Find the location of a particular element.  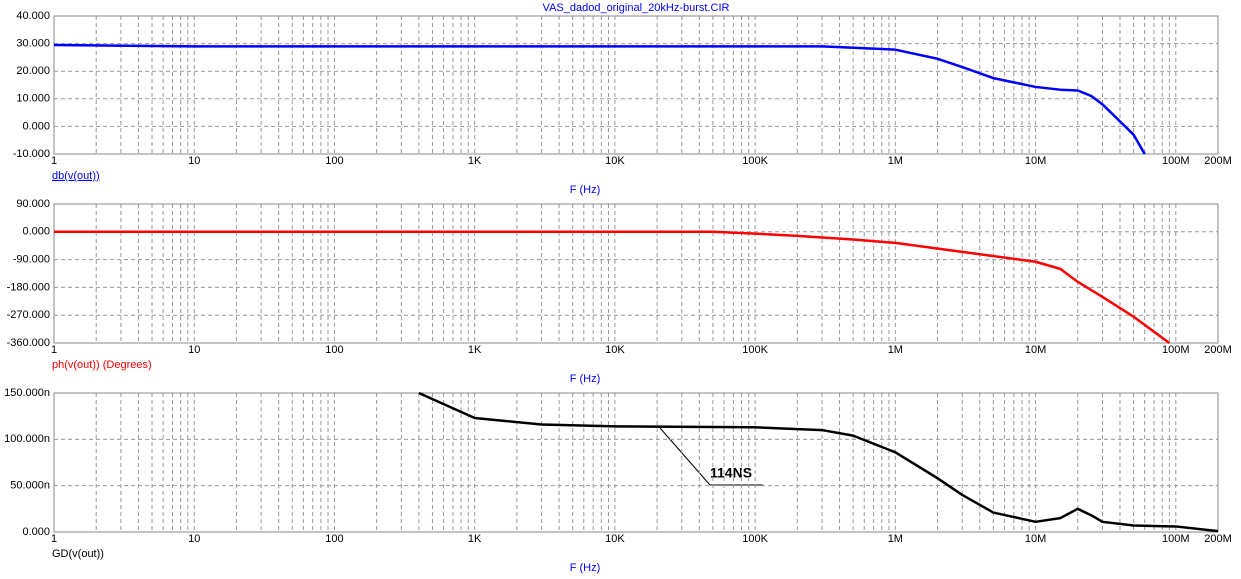

y-tick-label: -180.000 is located at coordinates (28, 287).